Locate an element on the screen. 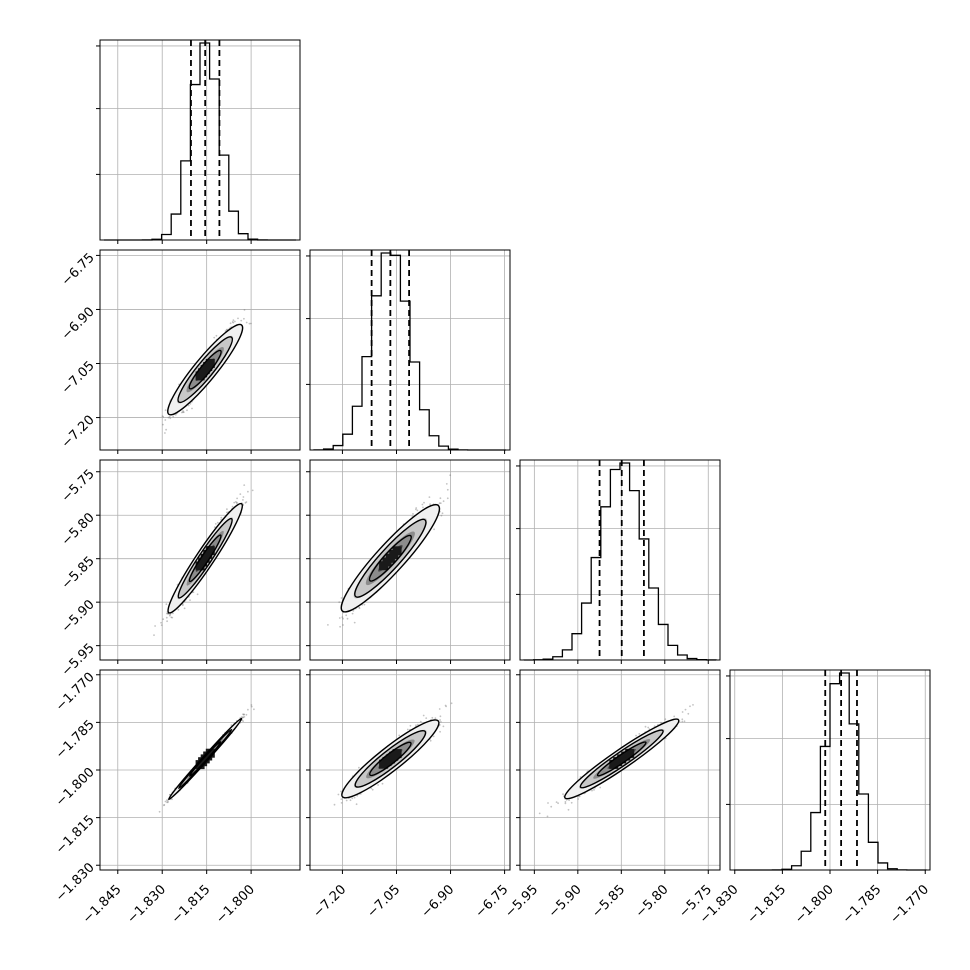 This screenshot has width=970, height=970. x-tick-label: −6.75 is located at coordinates (492, 901).